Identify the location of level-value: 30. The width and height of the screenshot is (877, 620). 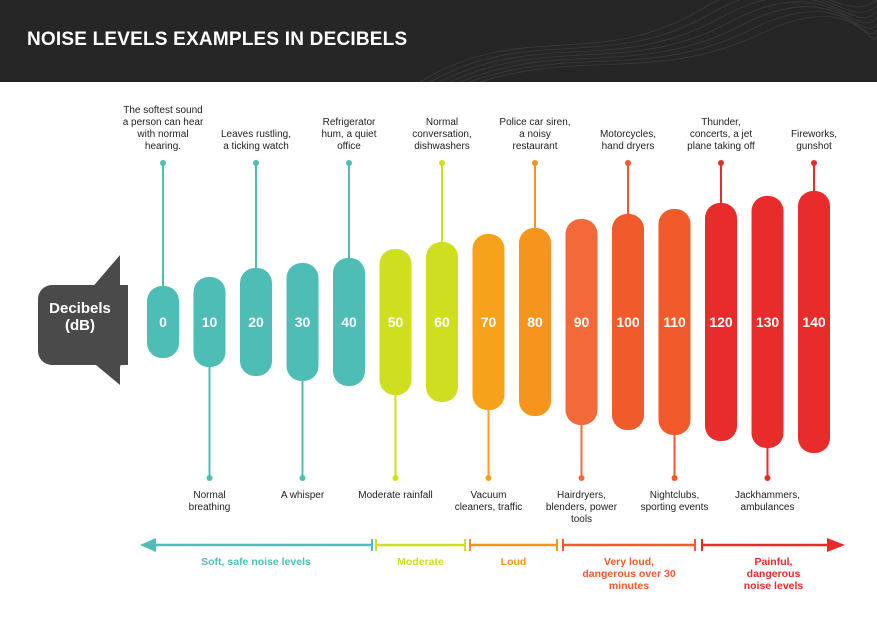
(303, 322).